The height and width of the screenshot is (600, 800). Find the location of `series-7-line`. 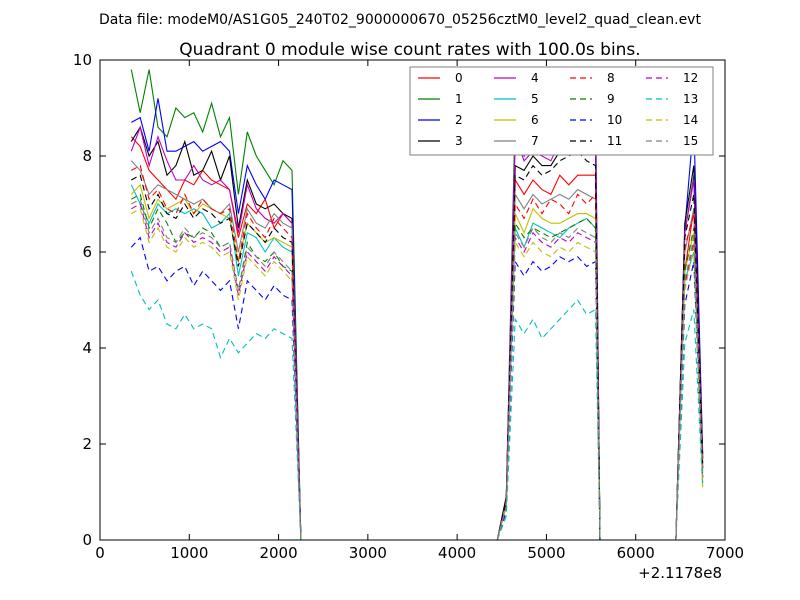

series-7-line is located at coordinates (551, 364).